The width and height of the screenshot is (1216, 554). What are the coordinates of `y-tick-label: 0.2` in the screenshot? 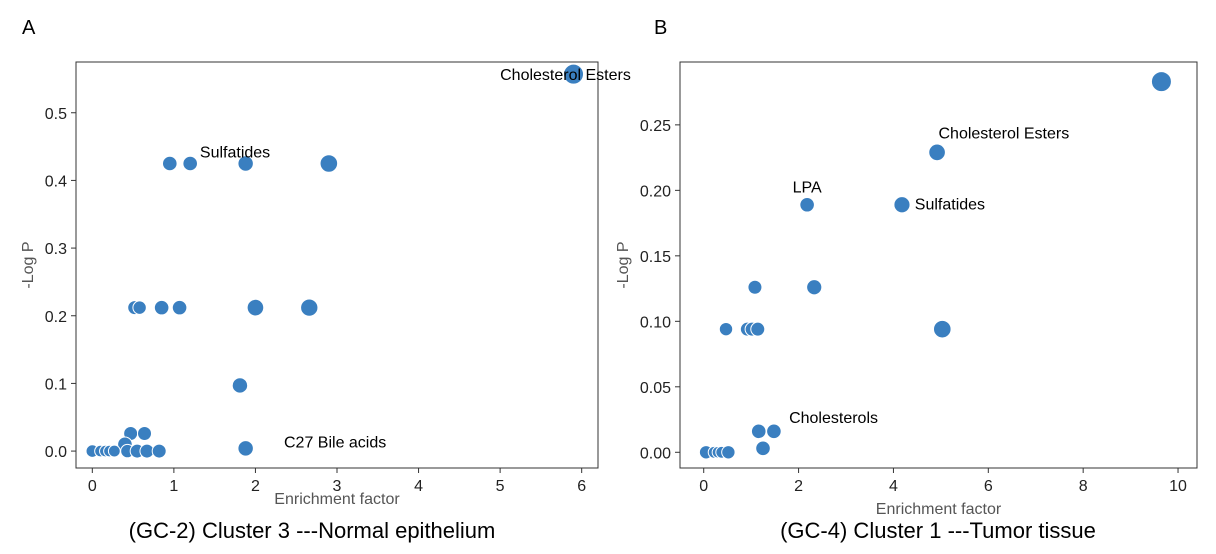 It's located at (56, 317).